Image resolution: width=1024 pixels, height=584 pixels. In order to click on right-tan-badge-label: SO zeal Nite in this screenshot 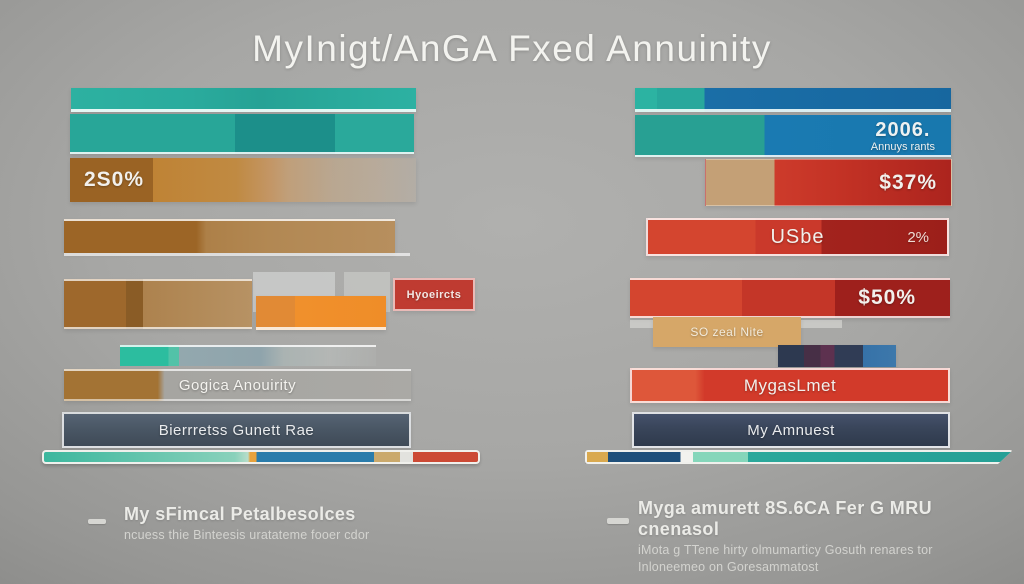, I will do `click(727, 332)`.